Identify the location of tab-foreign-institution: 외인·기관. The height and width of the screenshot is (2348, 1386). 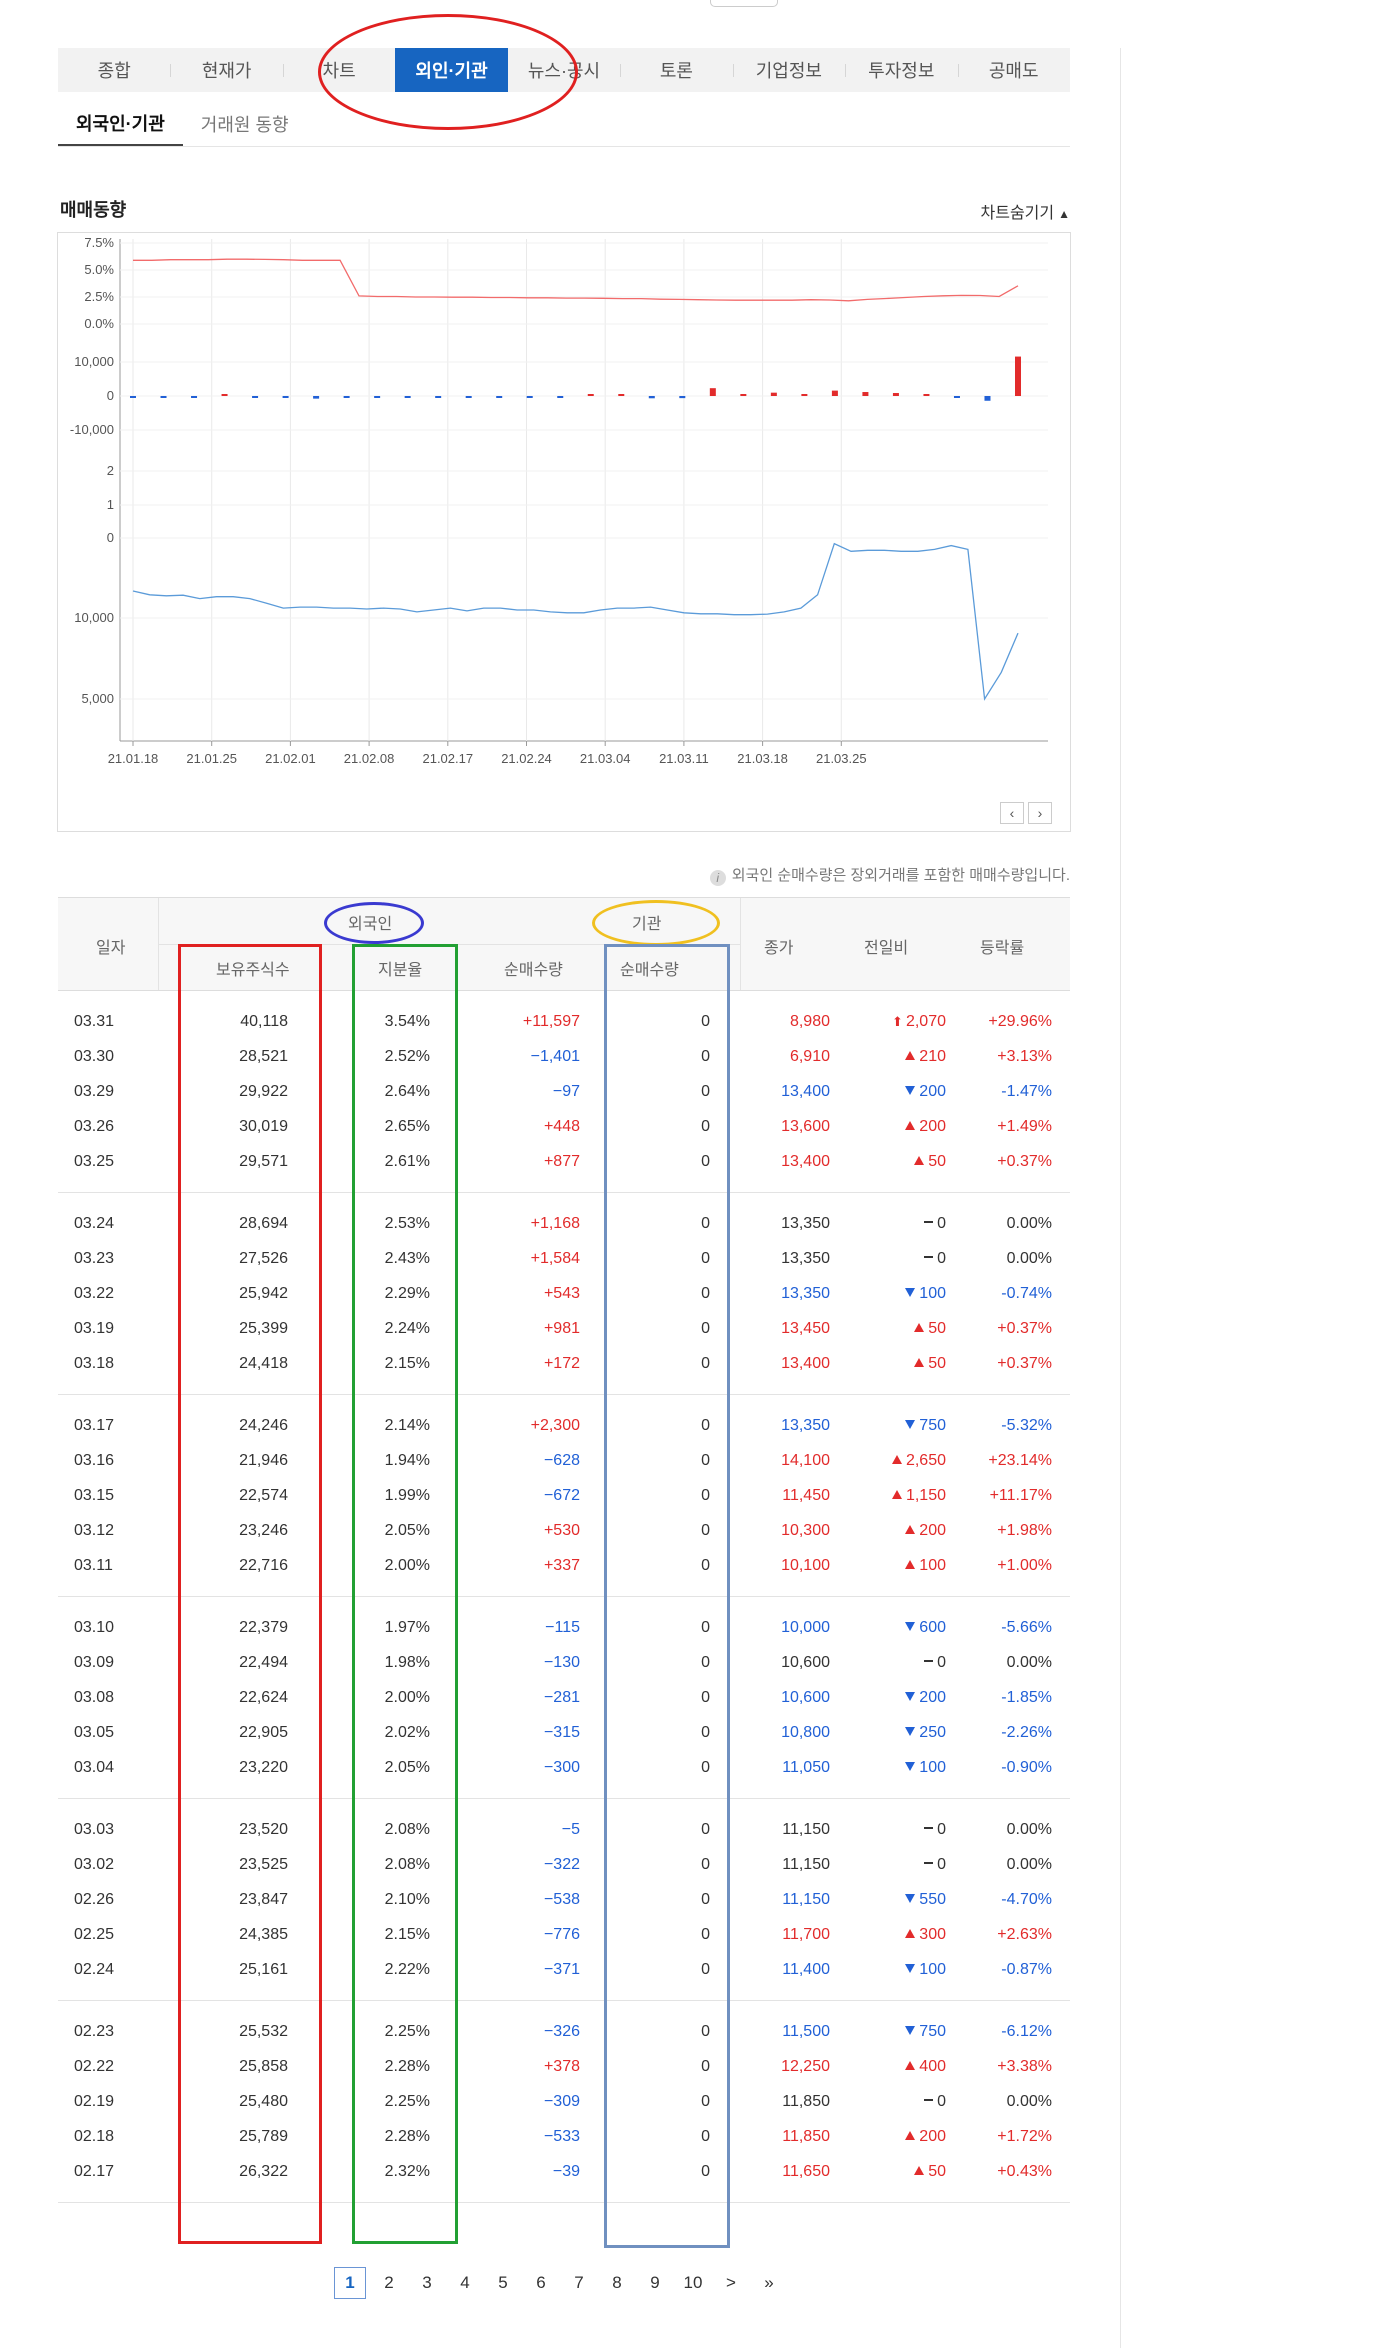
(451, 70).